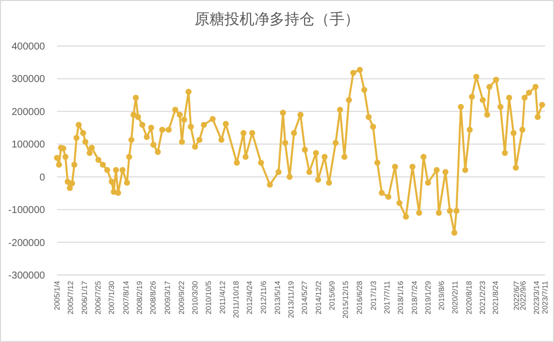 This screenshot has height=342, width=554. Describe the element at coordinates (29, 145) in the screenshot. I see `y-tick-label: 100000` at that location.